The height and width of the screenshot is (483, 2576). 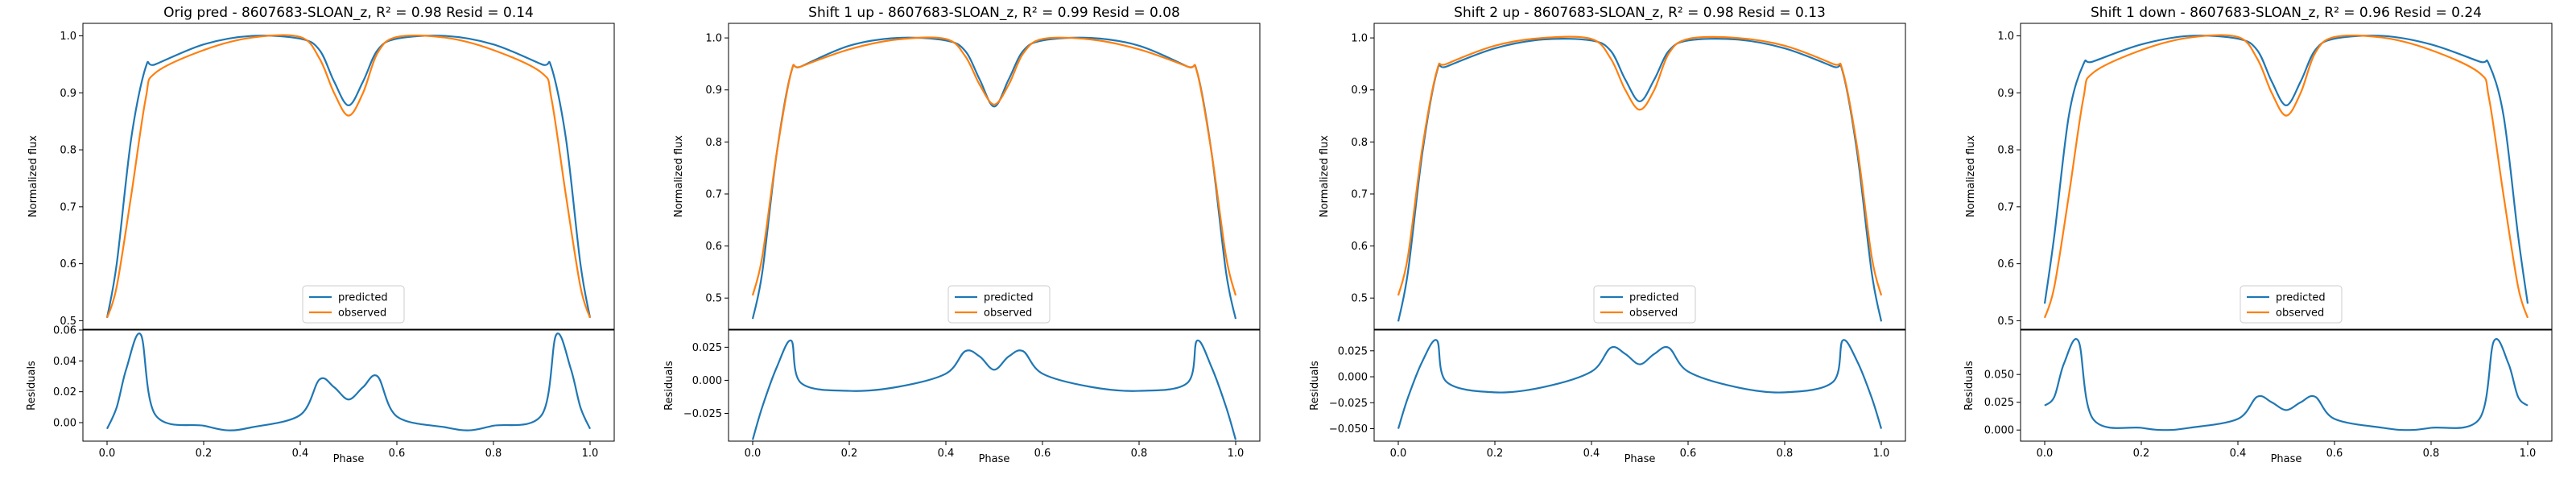 I want to click on residual-ytick-label: 0.04, so click(x=64, y=362).